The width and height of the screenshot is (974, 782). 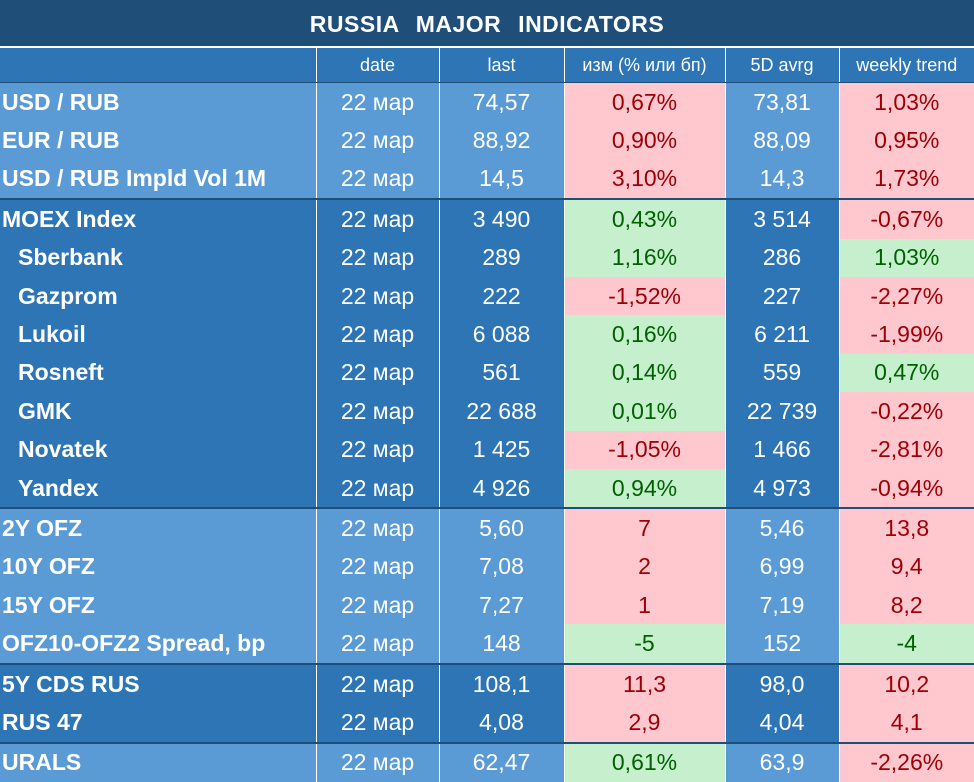 What do you see at coordinates (158, 334) in the screenshot?
I see `indicator-name-cell: Lukoil` at bounding box center [158, 334].